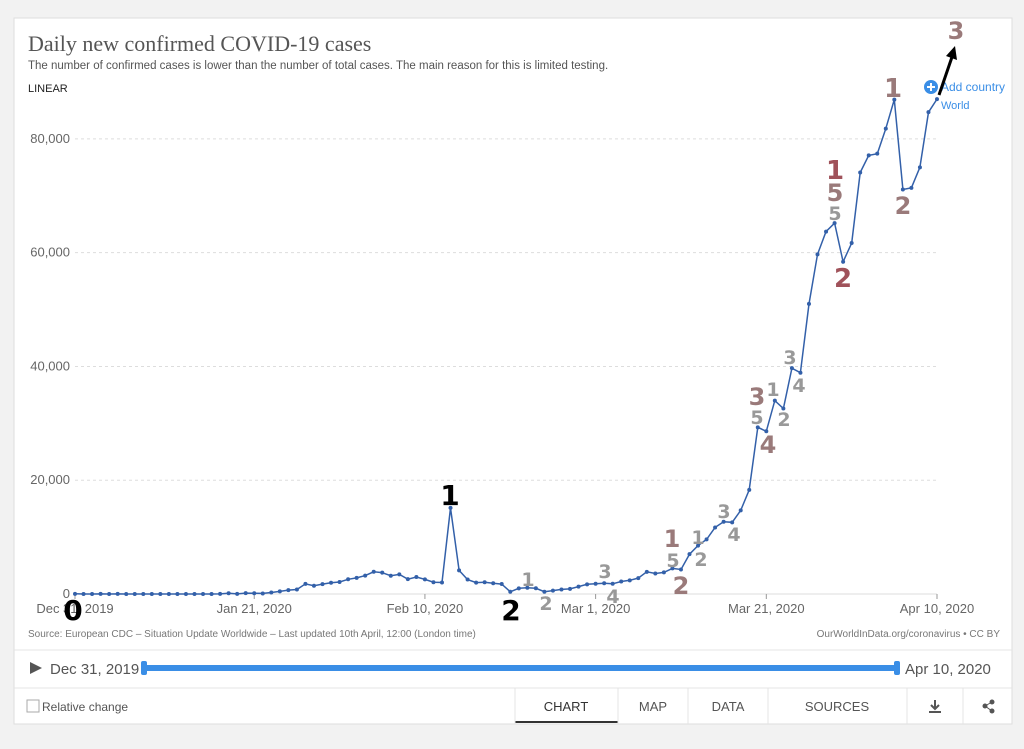  I want to click on share-icon, so click(988, 706).